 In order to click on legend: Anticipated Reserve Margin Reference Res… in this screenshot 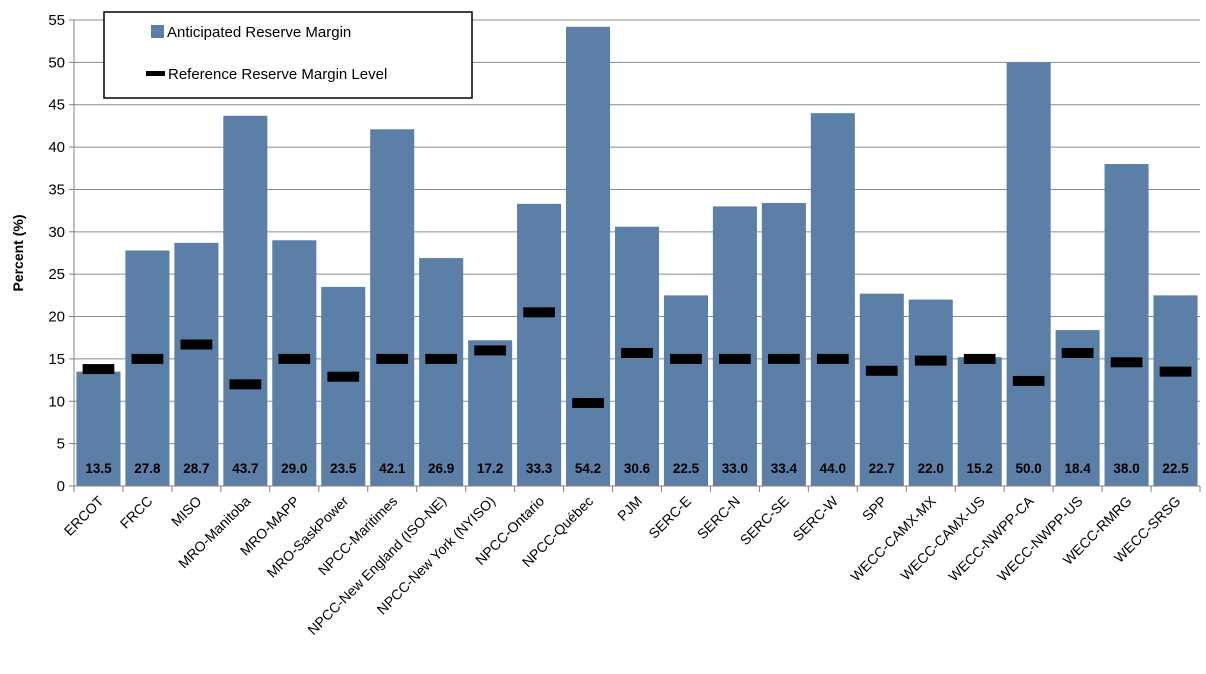, I will do `click(288, 55)`.